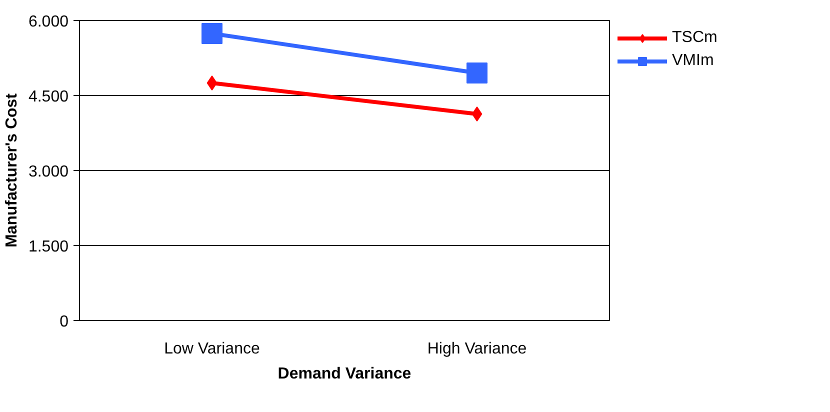  Describe the element at coordinates (693, 61) in the screenshot. I see `legend-label: VMIm` at that location.